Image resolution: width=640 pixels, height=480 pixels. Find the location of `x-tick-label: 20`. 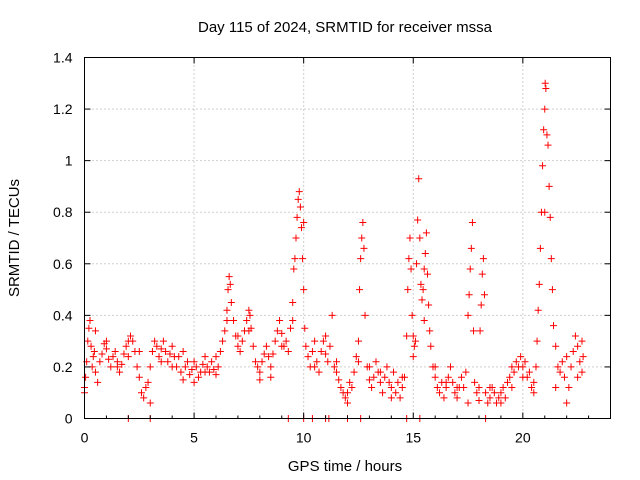

x-tick-label: 20 is located at coordinates (523, 438).